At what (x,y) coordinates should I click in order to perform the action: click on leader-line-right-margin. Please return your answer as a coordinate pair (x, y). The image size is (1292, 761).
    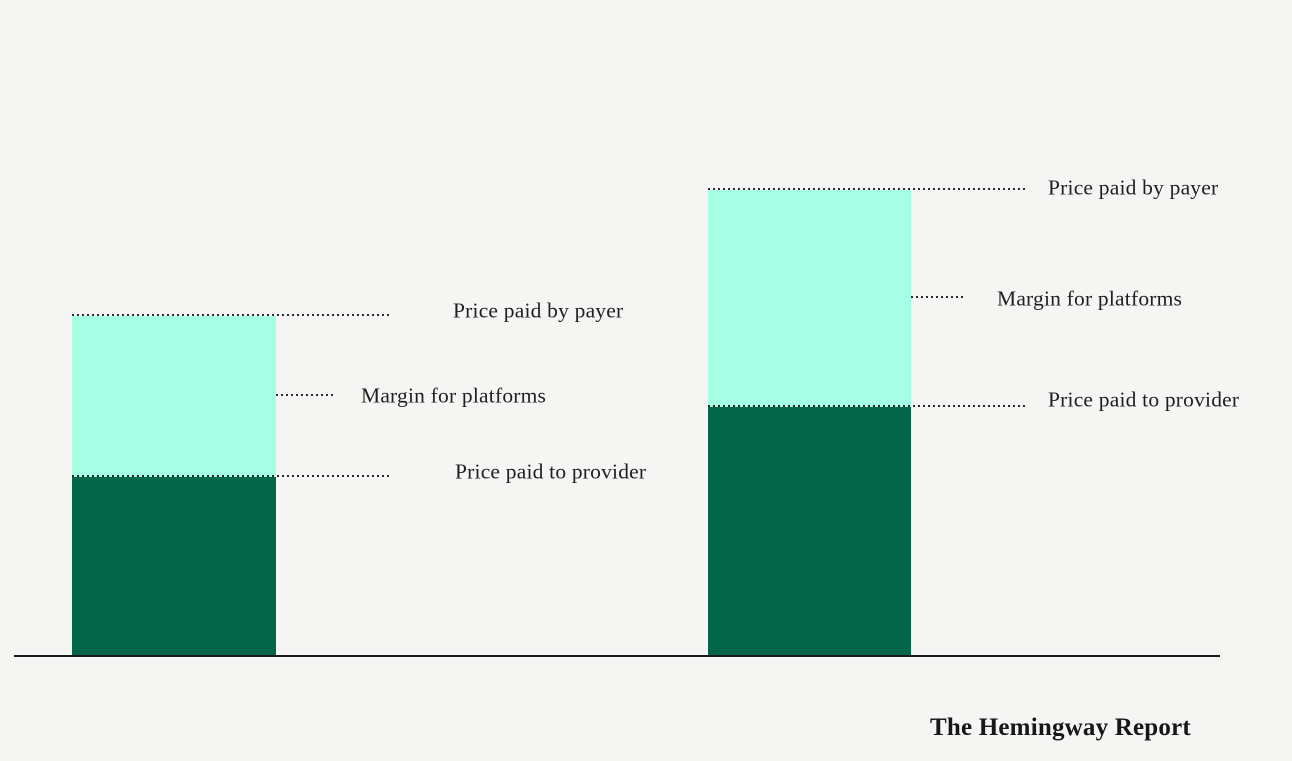
    Looking at the image, I should click on (938, 297).